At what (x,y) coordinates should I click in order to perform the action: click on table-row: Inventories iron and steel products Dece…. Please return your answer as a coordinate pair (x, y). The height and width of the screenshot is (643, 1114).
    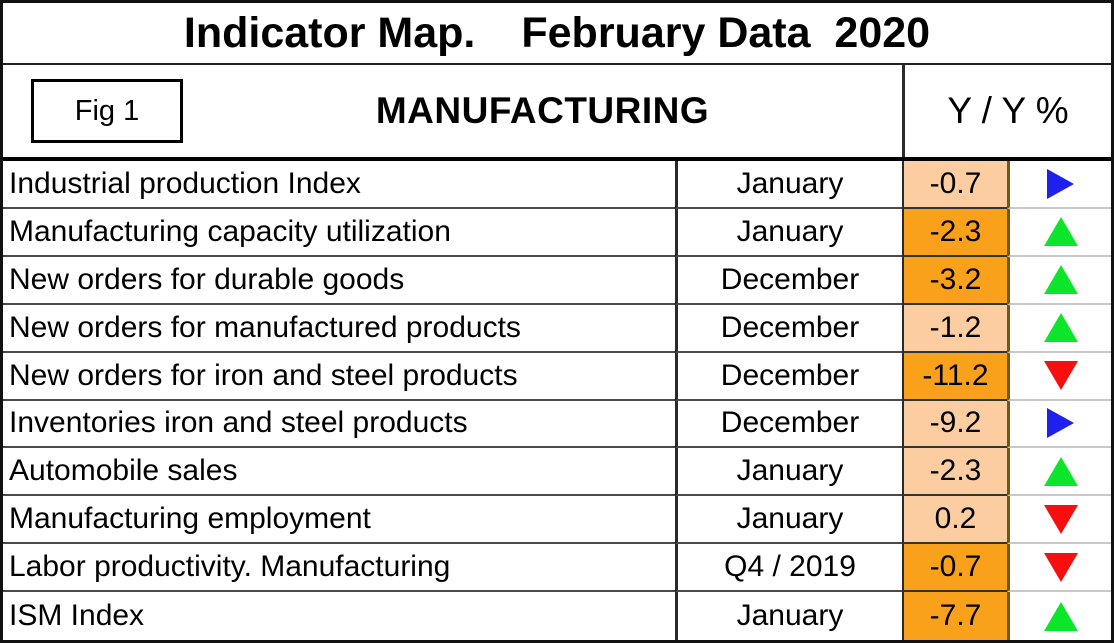
    Looking at the image, I should click on (557, 424).